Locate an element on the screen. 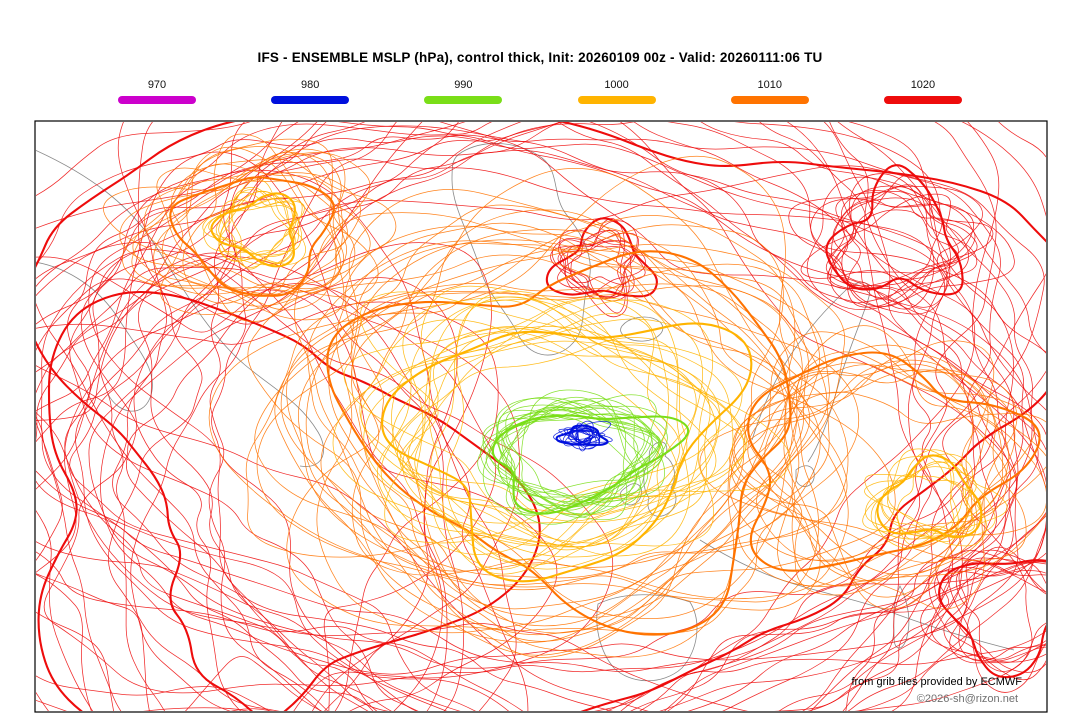 The height and width of the screenshot is (718, 1080). legend-level-label: 990 is located at coordinates (463, 85).